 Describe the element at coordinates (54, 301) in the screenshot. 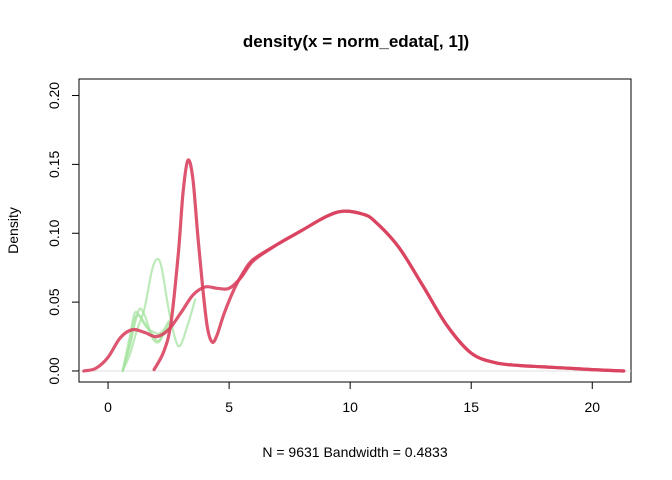

I see `y-tick-label: 0.05` at that location.